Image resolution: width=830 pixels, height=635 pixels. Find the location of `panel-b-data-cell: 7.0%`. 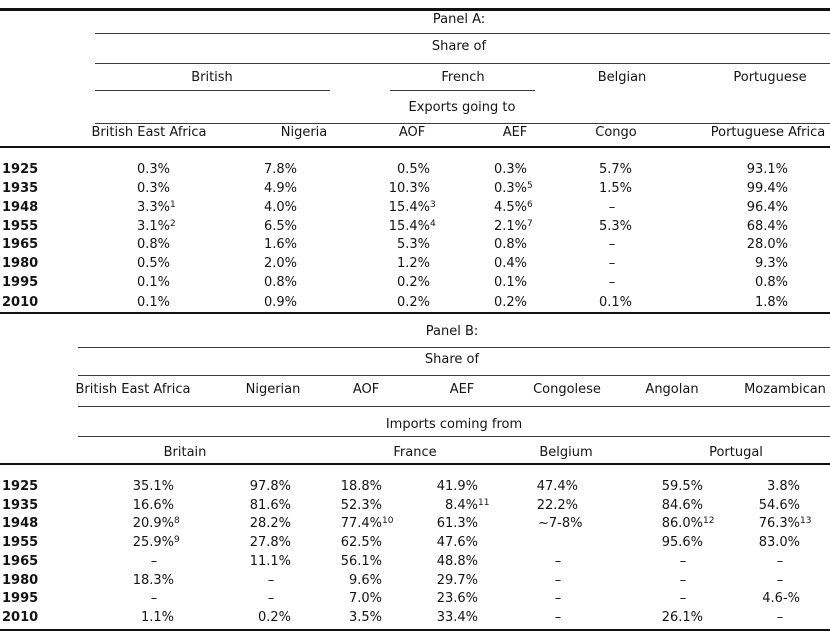

panel-b-data-cell: 7.0% is located at coordinates (365, 598).